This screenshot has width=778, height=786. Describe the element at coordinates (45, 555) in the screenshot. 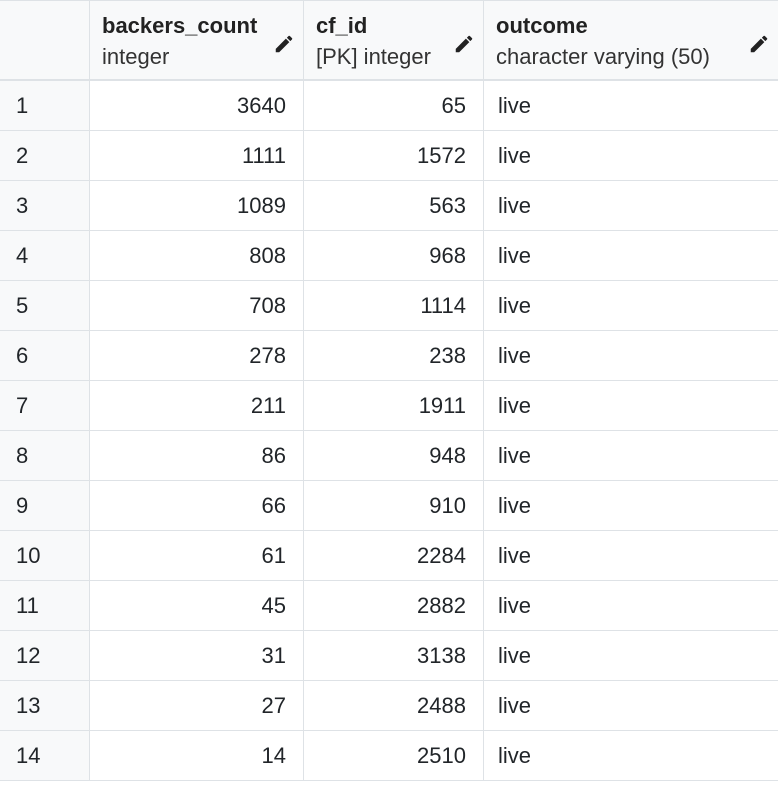

I see `row-number: 10` at that location.